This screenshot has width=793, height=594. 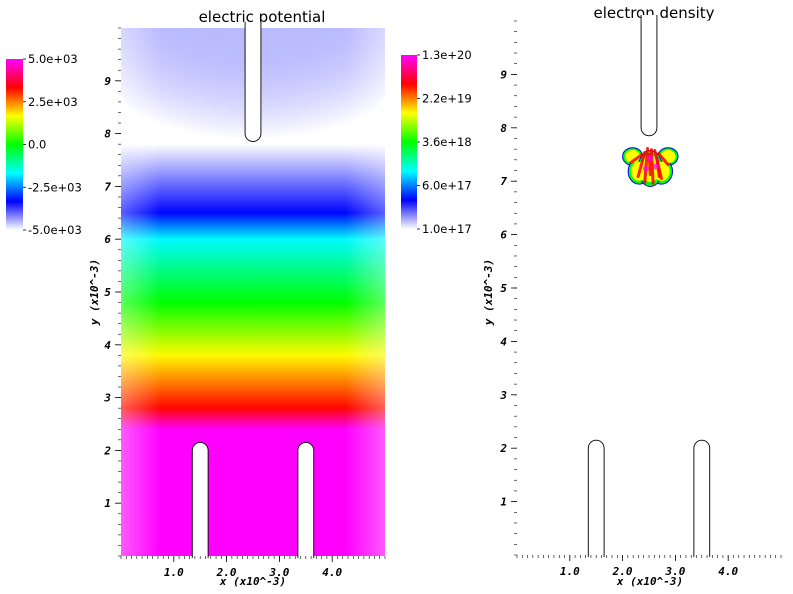 What do you see at coordinates (447, 186) in the screenshot?
I see `colorbar-label: 6.0e+17` at bounding box center [447, 186].